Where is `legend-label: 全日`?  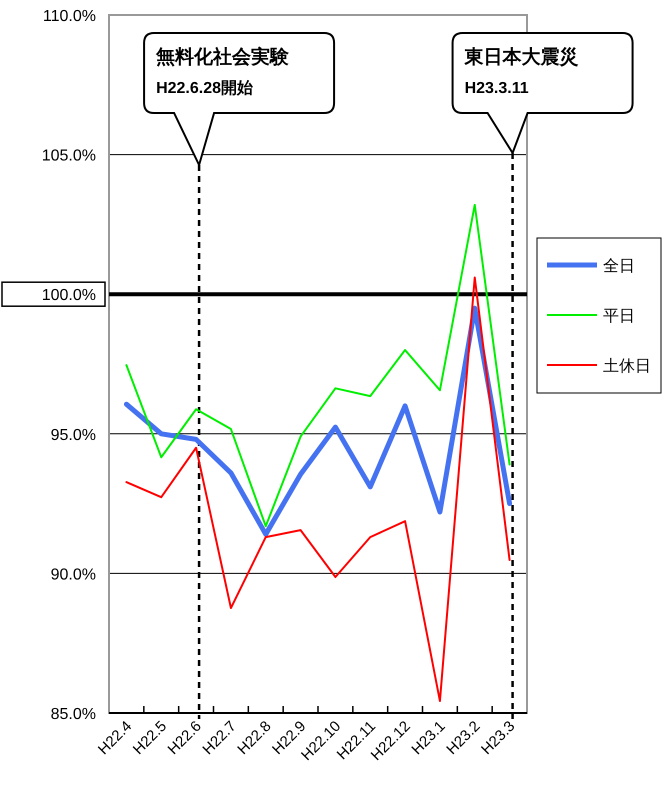
legend-label: 全日 is located at coordinates (619, 266).